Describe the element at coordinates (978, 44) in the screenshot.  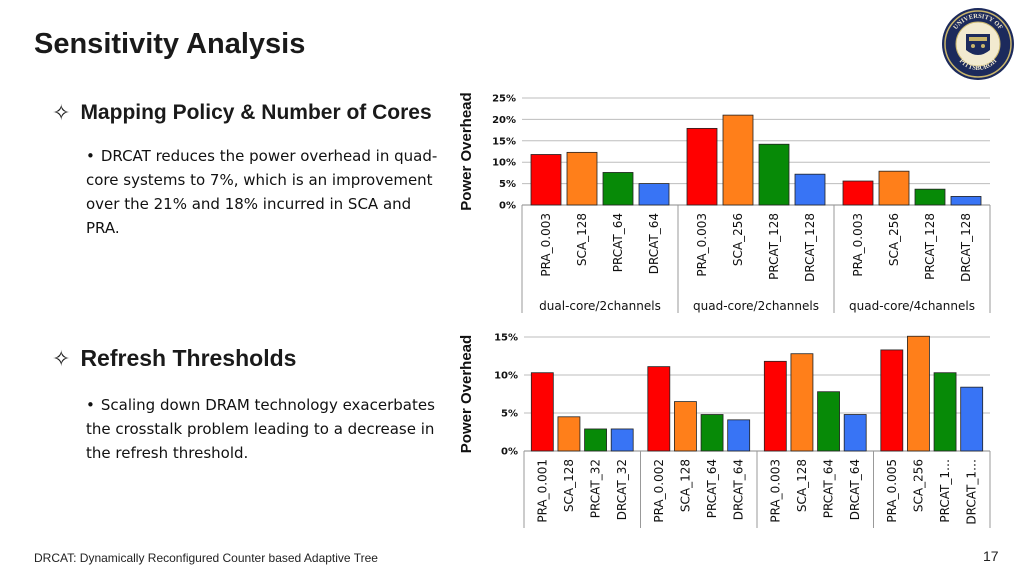
I see `university-seal-logo: UNIVERSITY OF PITTSBURGH` at that location.